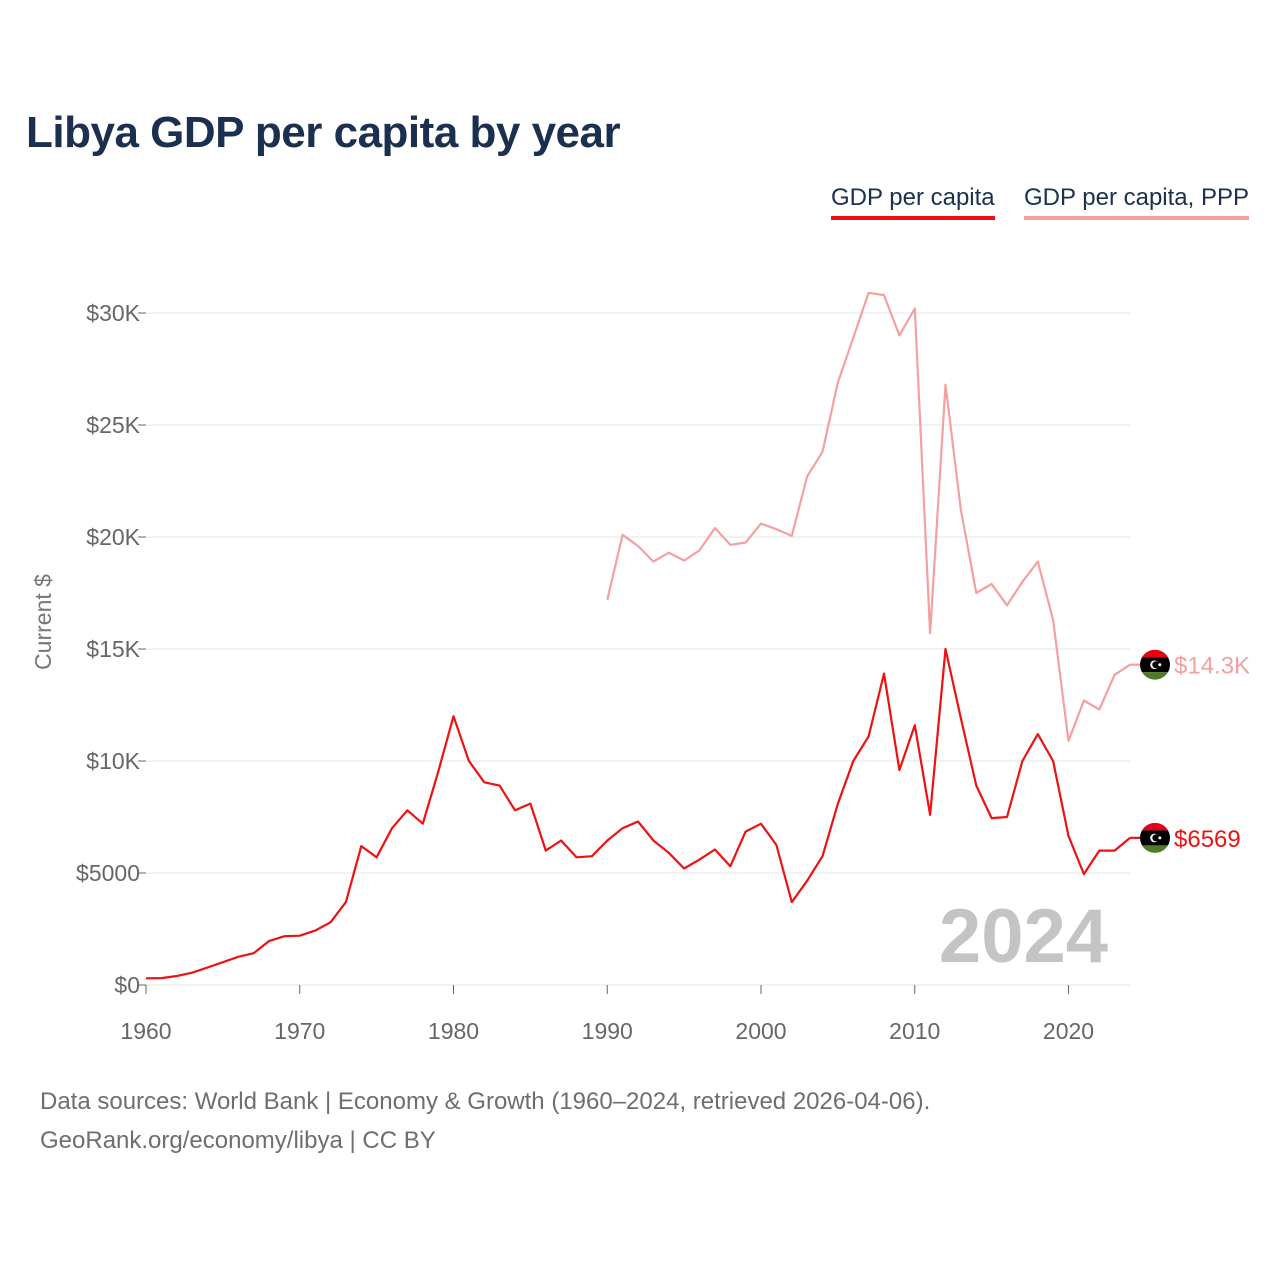  I want to click on y-axis-ticks: $0 $5000 $10K $15K $20K $25K $30K, so click(111, 649).